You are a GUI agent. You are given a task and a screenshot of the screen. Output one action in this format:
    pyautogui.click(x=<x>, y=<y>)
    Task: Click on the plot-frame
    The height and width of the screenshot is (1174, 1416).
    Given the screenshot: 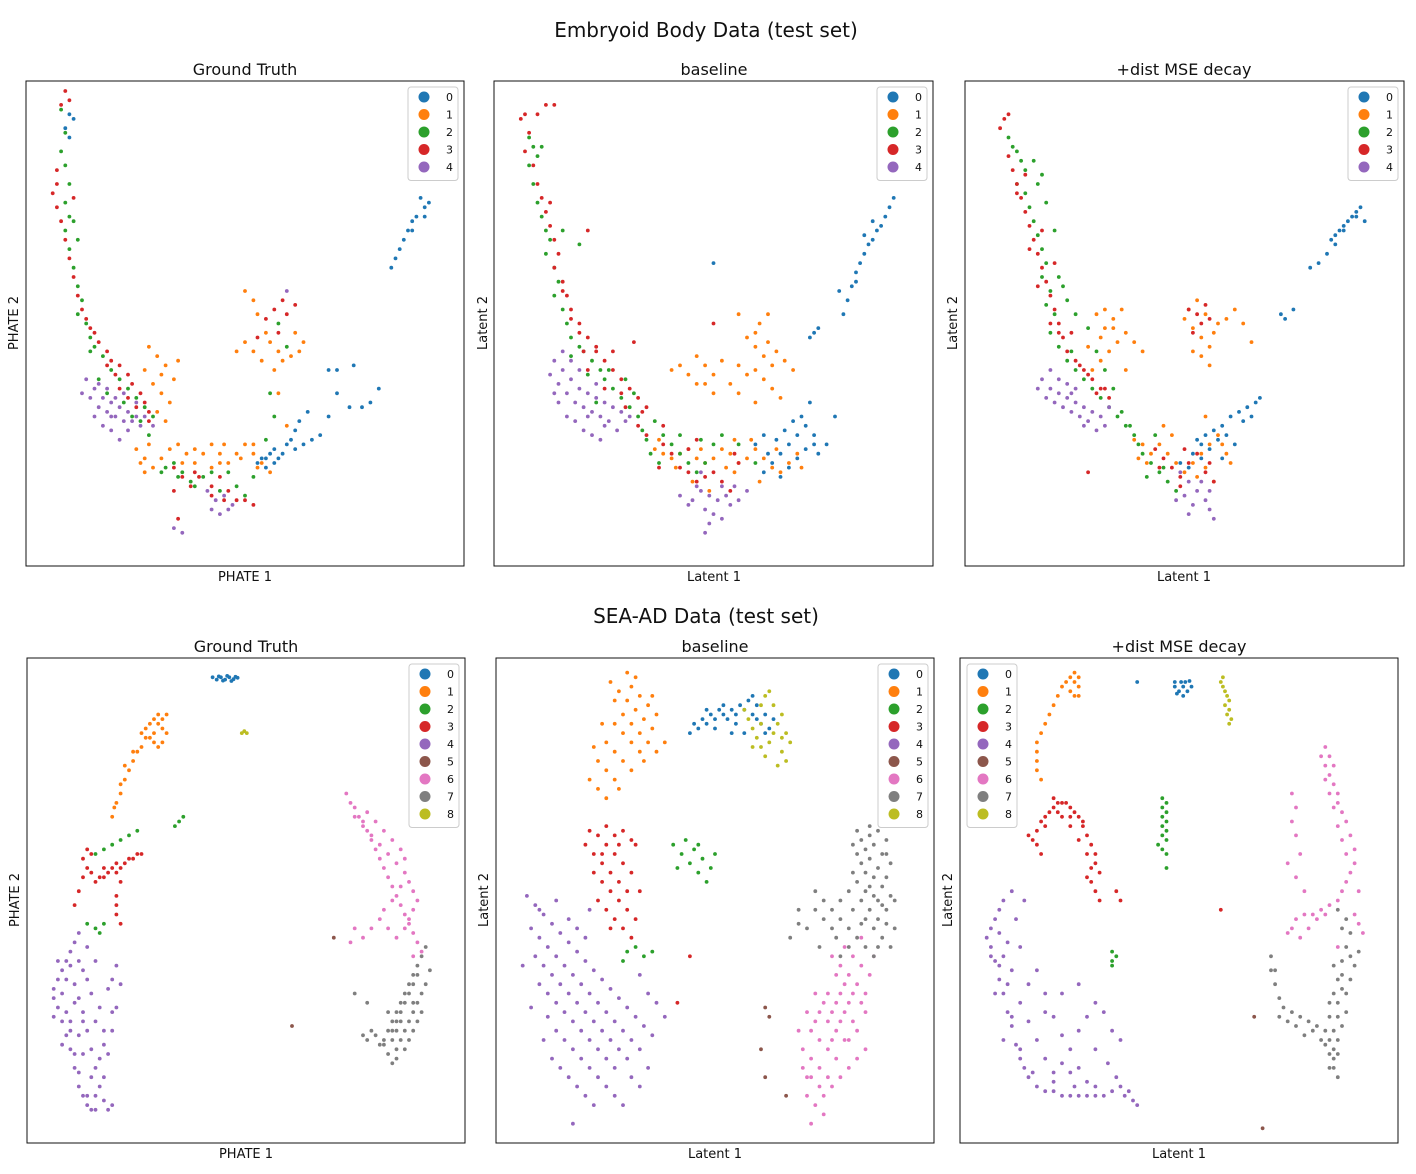 What is the action you would take?
    pyautogui.click(x=245, y=323)
    